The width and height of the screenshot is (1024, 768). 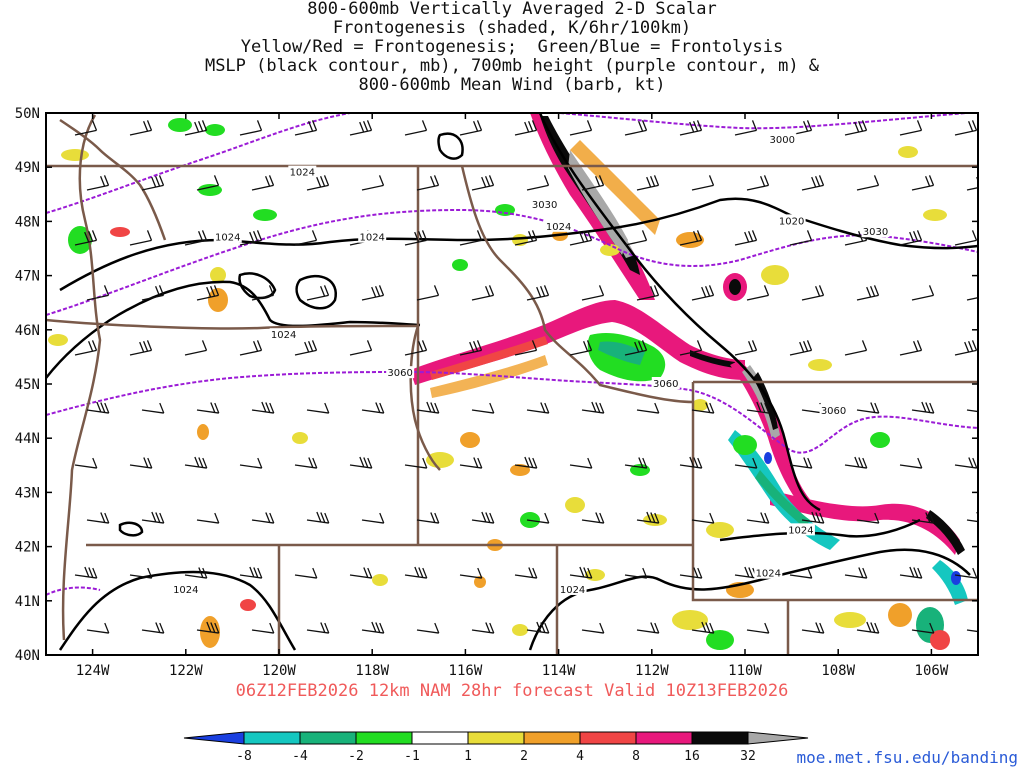 What do you see at coordinates (496, 747) in the screenshot?
I see `colorbar: -8 -4 -2 -1 1 2 4 8 16 32` at bounding box center [496, 747].